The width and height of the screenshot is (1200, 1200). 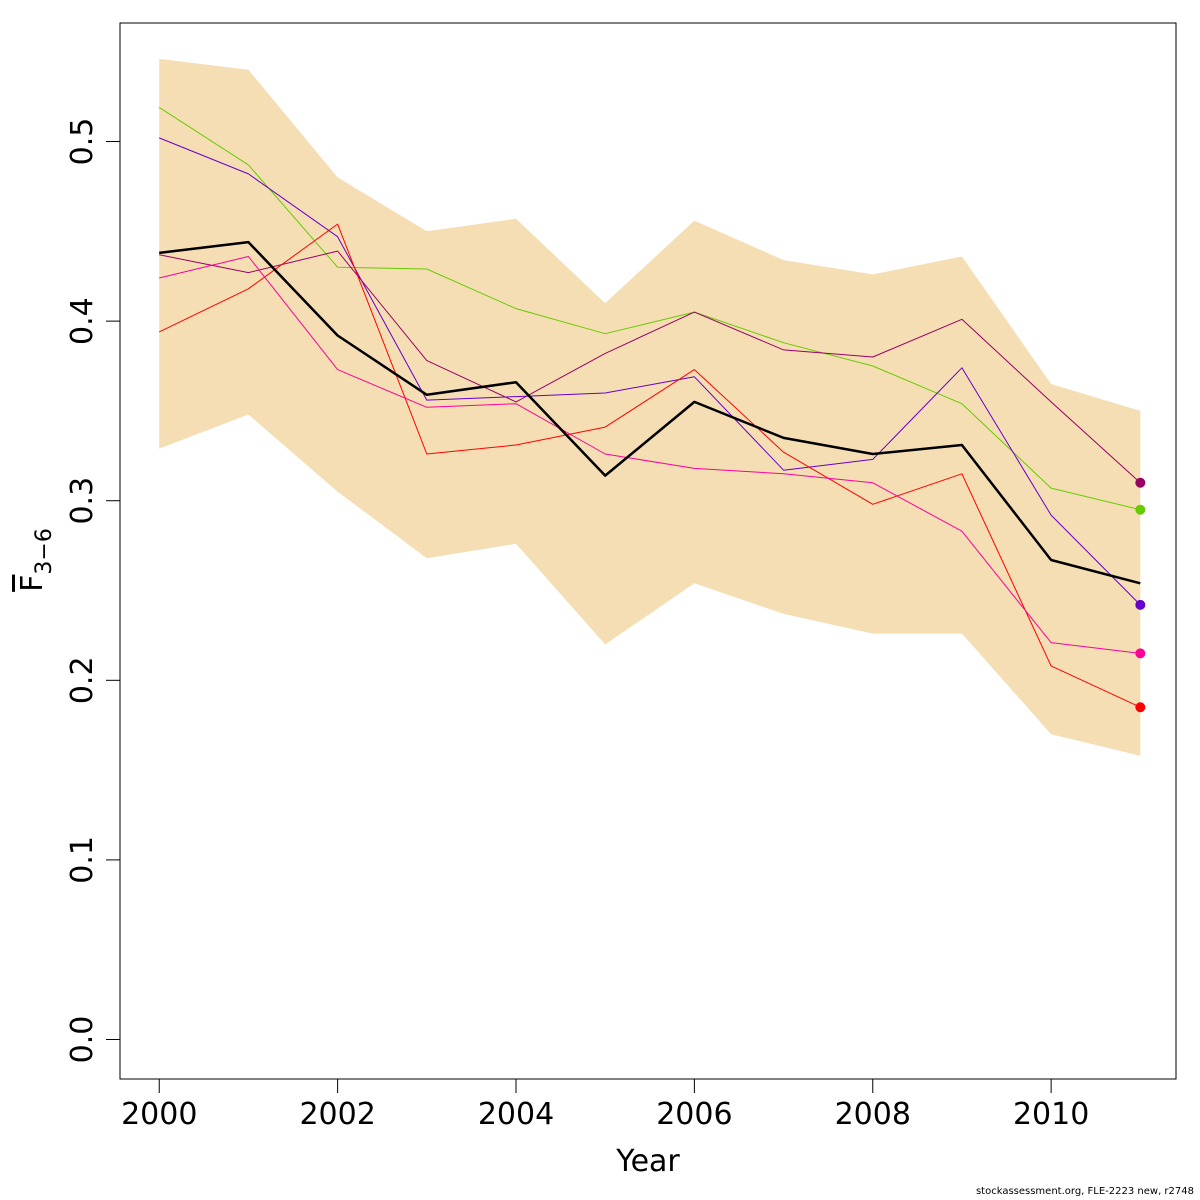 I want to click on y-axis-title-main: F, so click(x=32, y=583).